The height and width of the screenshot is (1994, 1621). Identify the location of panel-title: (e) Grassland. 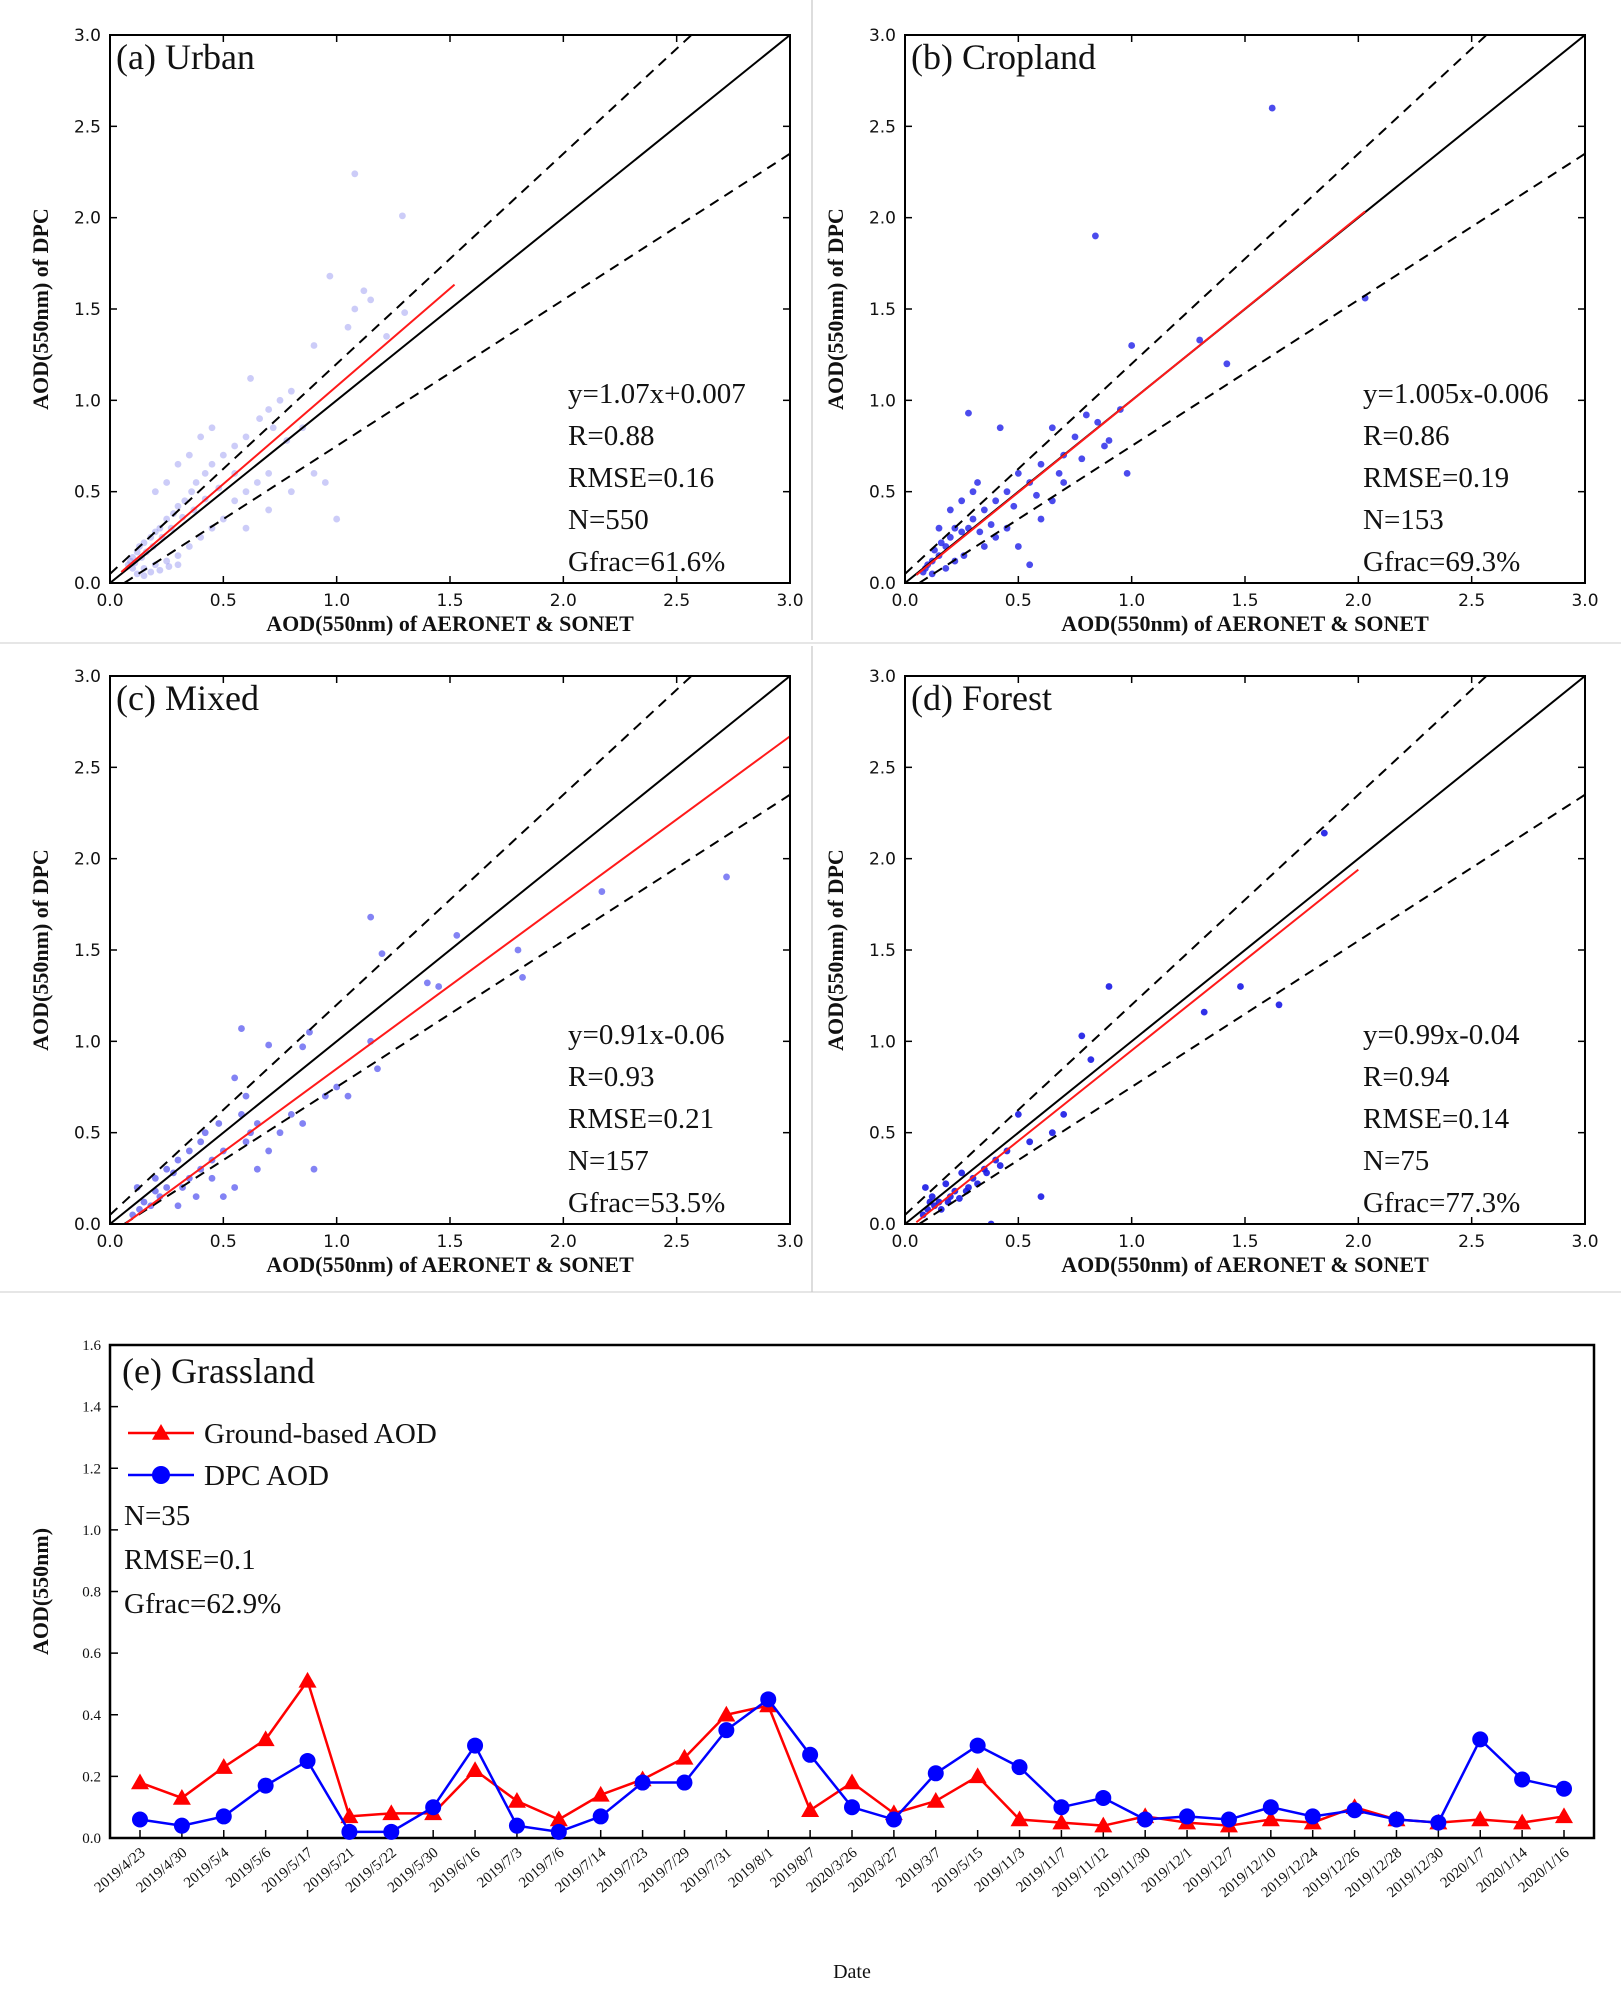
(218, 1371).